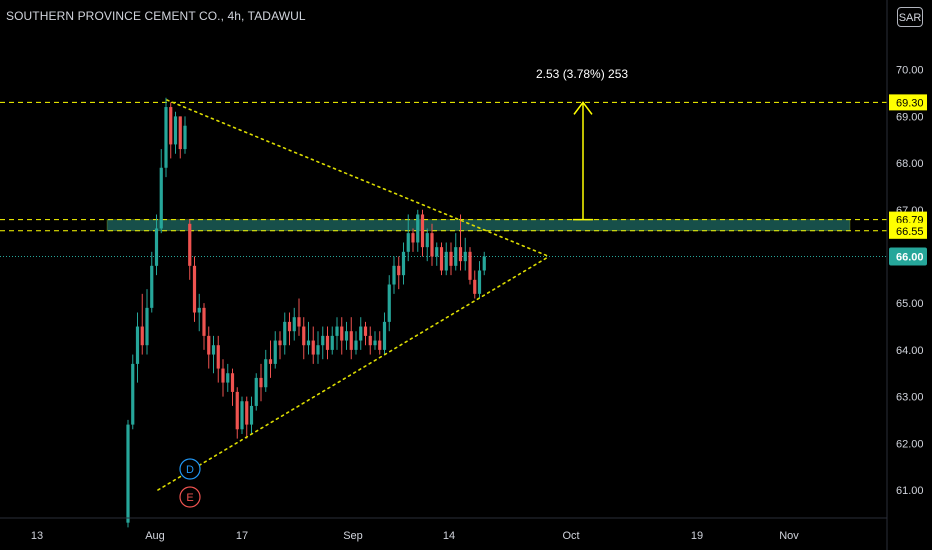 The height and width of the screenshot is (550, 932). I want to click on price-badge: 69.30, so click(908, 102).